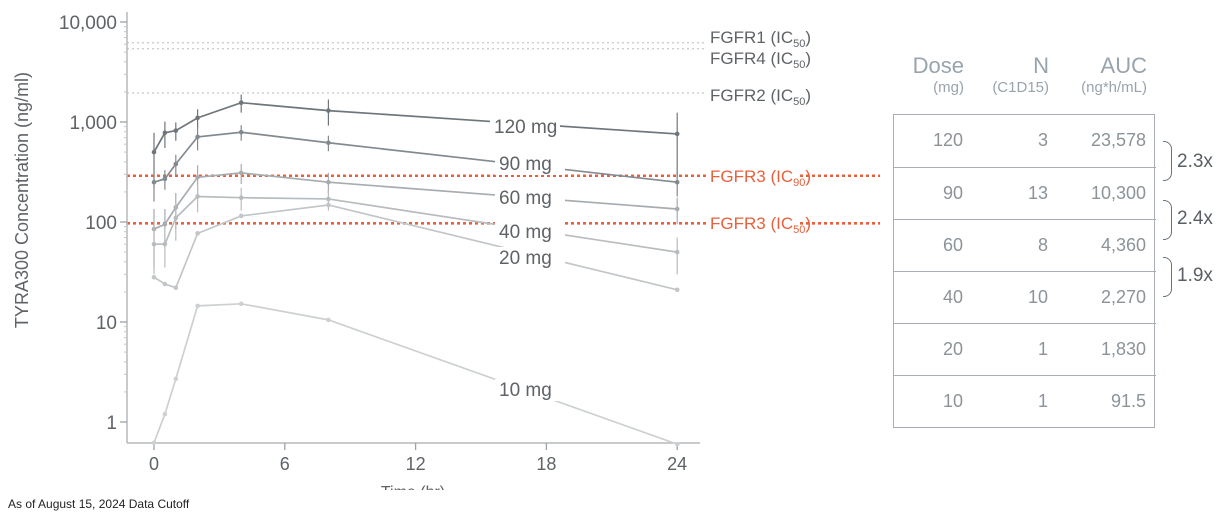 The height and width of the screenshot is (524, 1229). What do you see at coordinates (1025, 245) in the screenshot?
I see `table-row: 60 8 4,360` at bounding box center [1025, 245].